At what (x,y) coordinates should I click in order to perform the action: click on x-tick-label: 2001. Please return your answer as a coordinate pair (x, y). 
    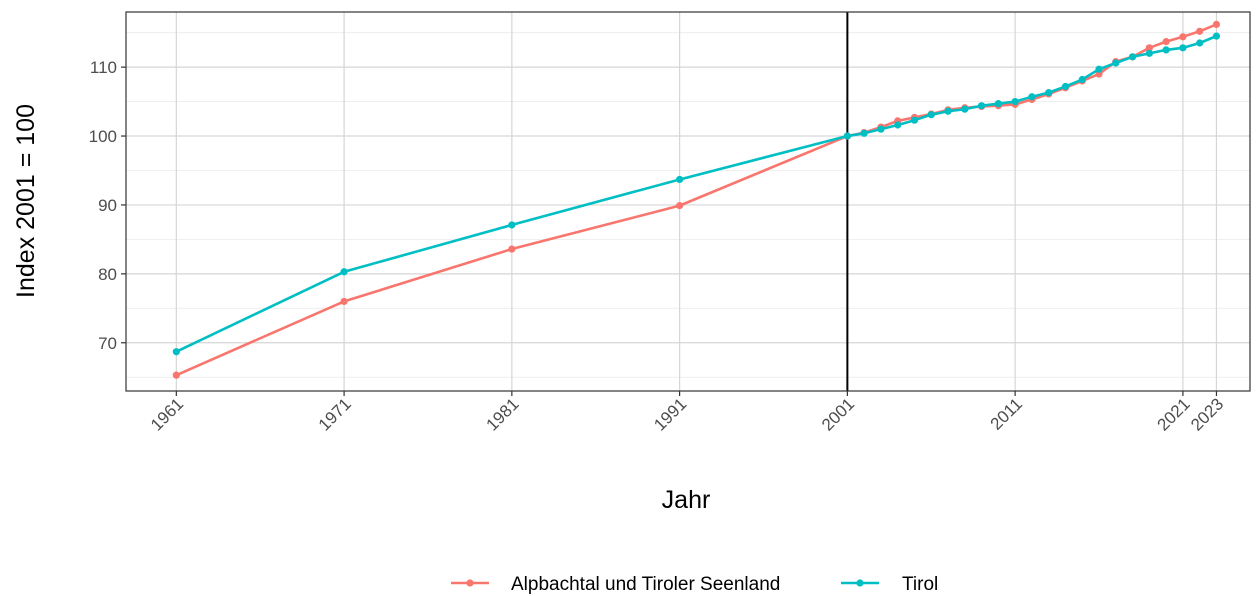
    Looking at the image, I should click on (838, 414).